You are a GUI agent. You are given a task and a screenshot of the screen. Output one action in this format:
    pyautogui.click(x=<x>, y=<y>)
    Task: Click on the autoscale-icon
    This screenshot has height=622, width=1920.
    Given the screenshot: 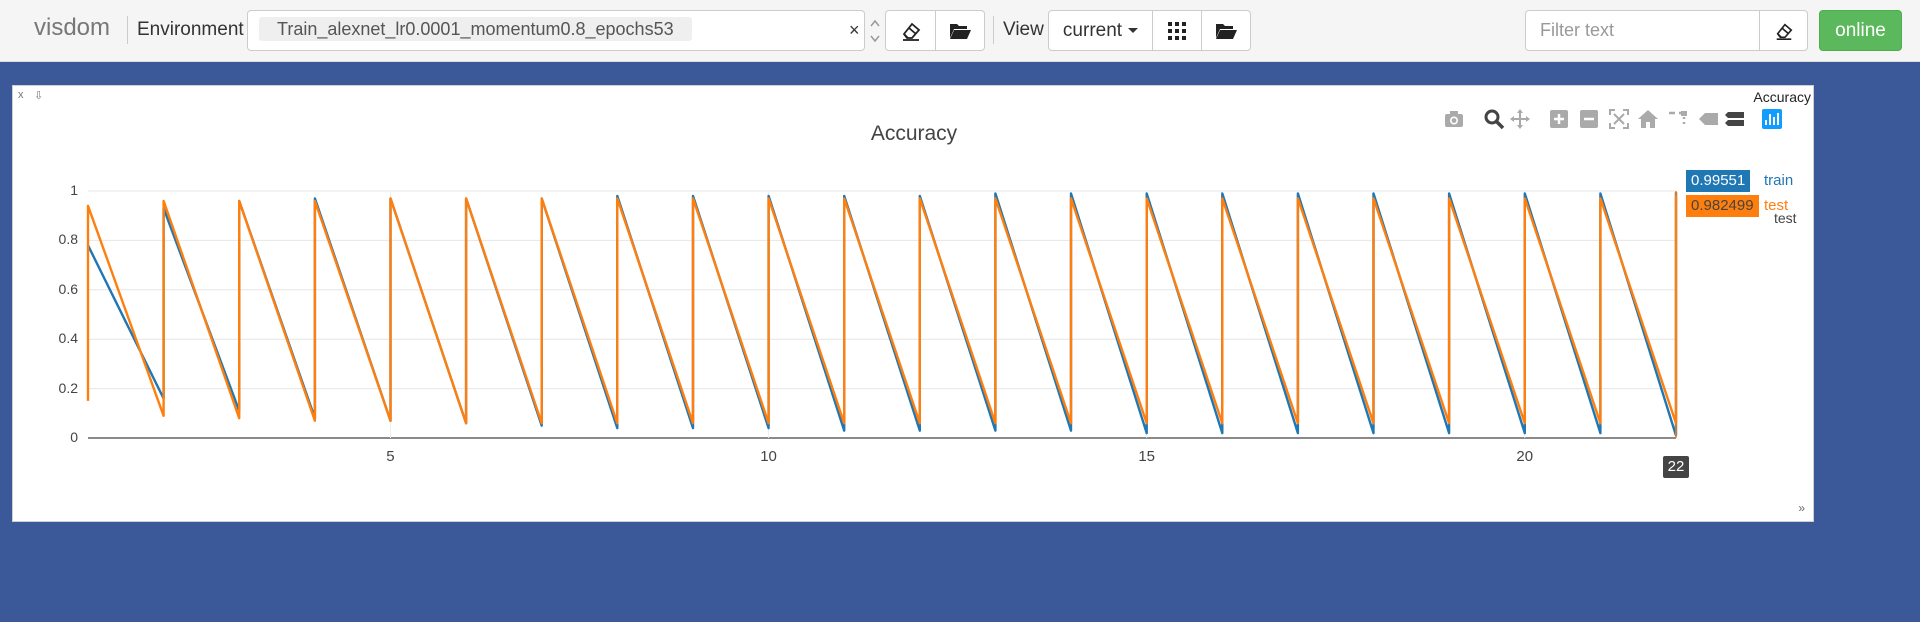 What is the action you would take?
    pyautogui.click(x=1619, y=119)
    